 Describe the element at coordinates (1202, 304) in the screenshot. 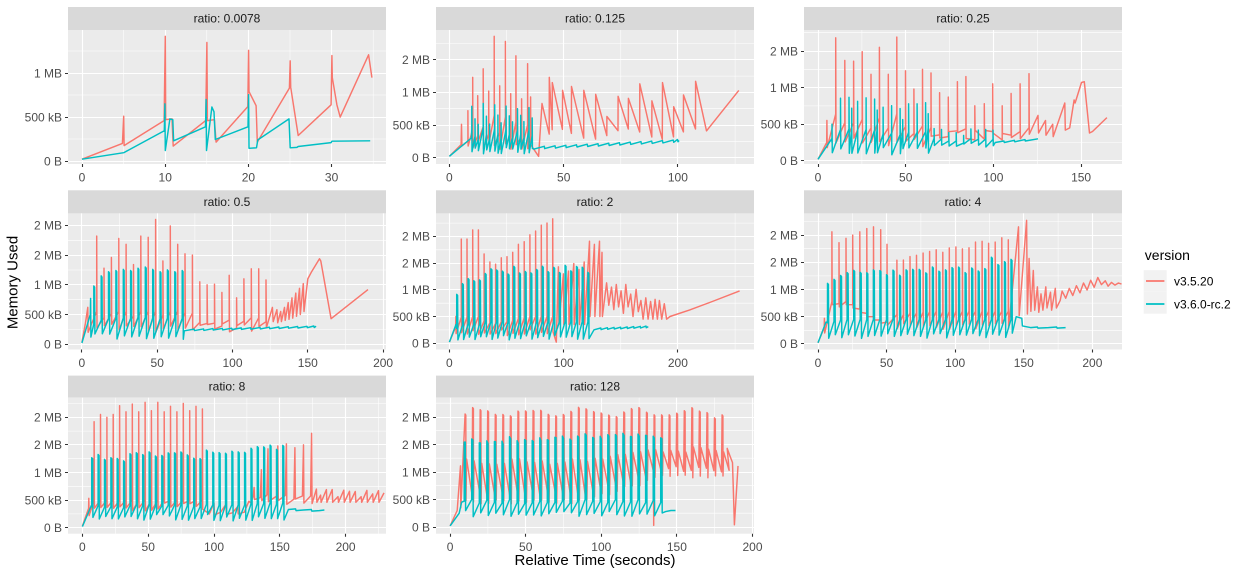

I see `svg-text: v3.6.0-rc.2` at that location.